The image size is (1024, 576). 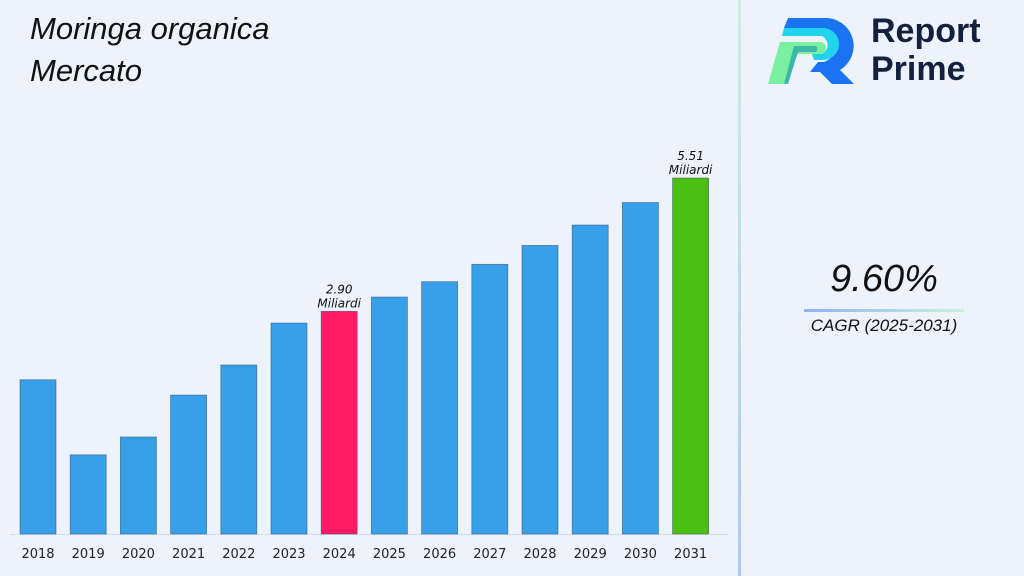 I want to click on bar-2021, so click(x=189, y=464).